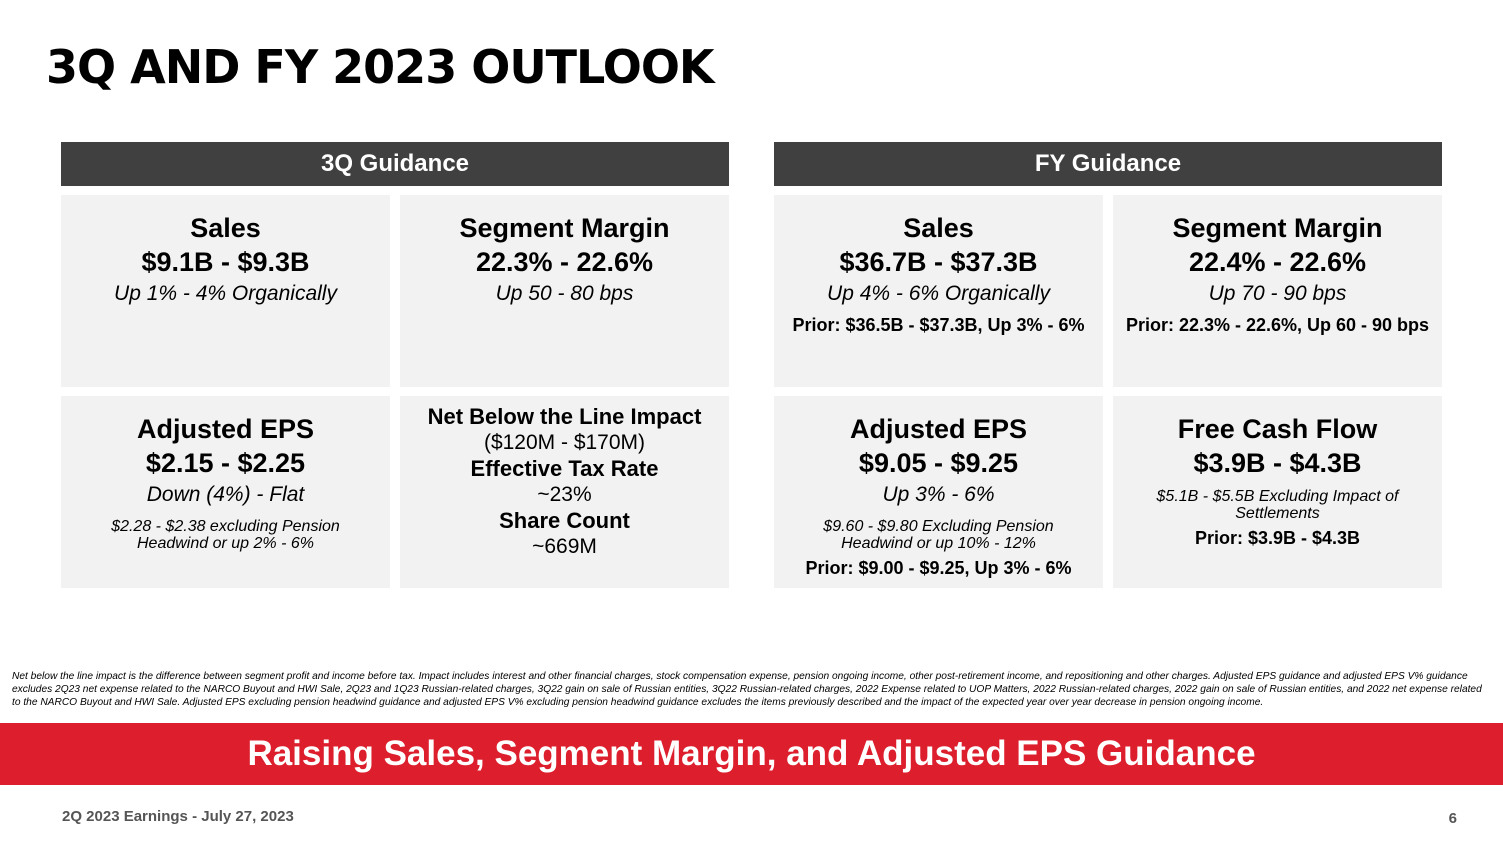  I want to click on fy-fcf-heading: Free Cash Flow, so click(1277, 429).